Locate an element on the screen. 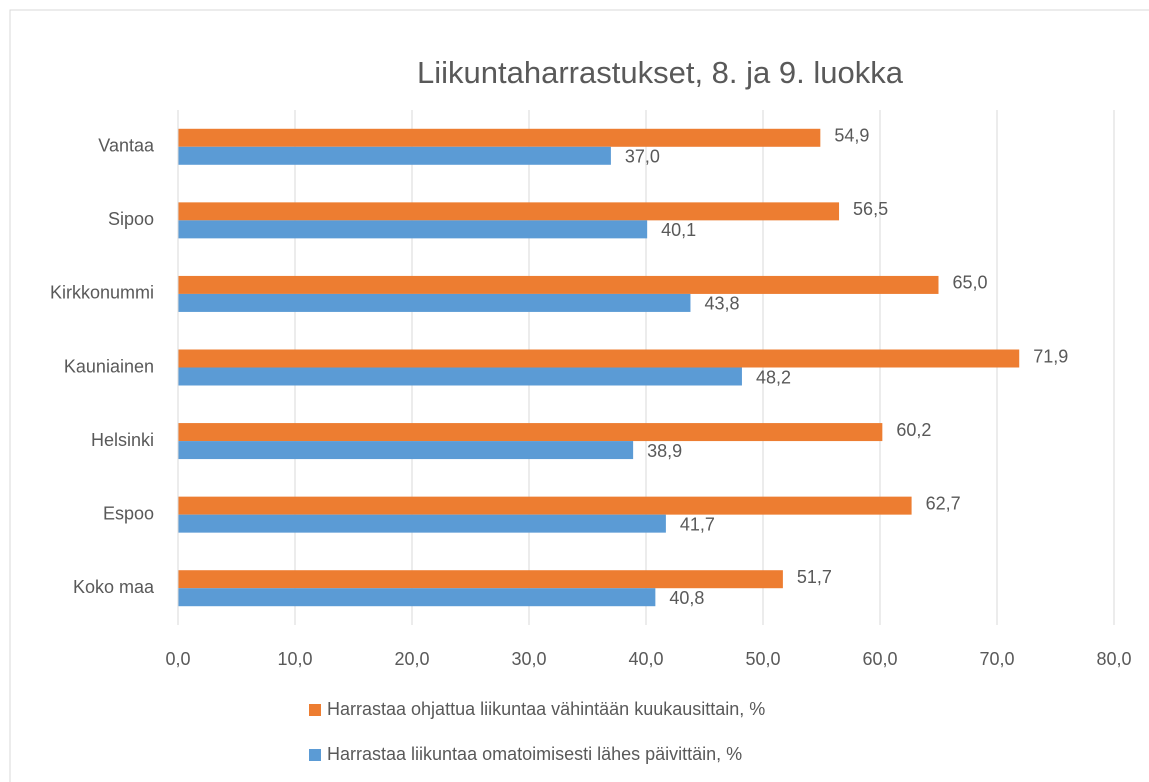  y-tick-label: Sipoo is located at coordinates (131, 219).